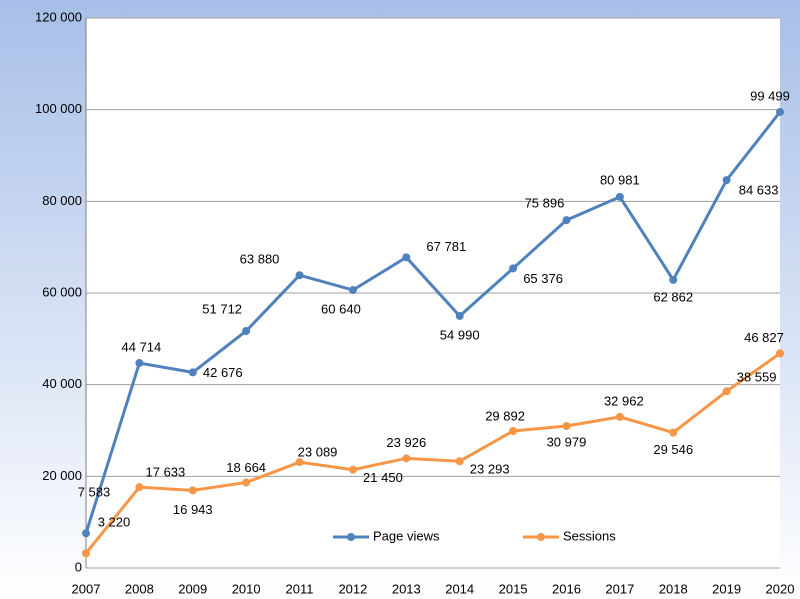  I want to click on x-tick-label: 2020, so click(780, 588).